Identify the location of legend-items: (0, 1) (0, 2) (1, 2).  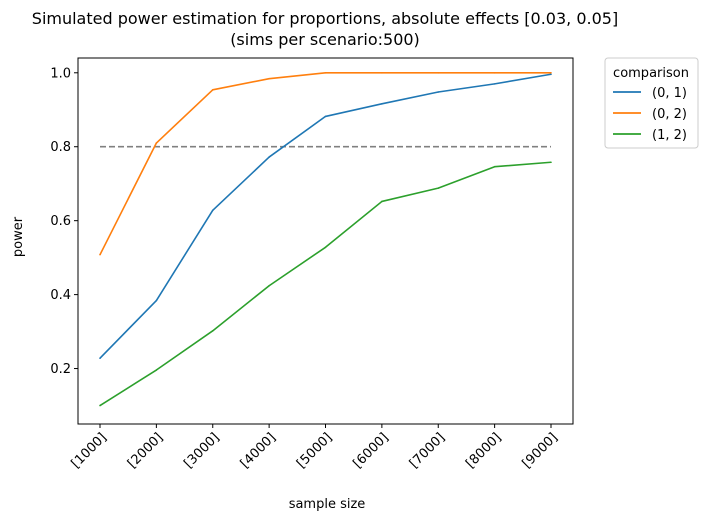
(650, 114).